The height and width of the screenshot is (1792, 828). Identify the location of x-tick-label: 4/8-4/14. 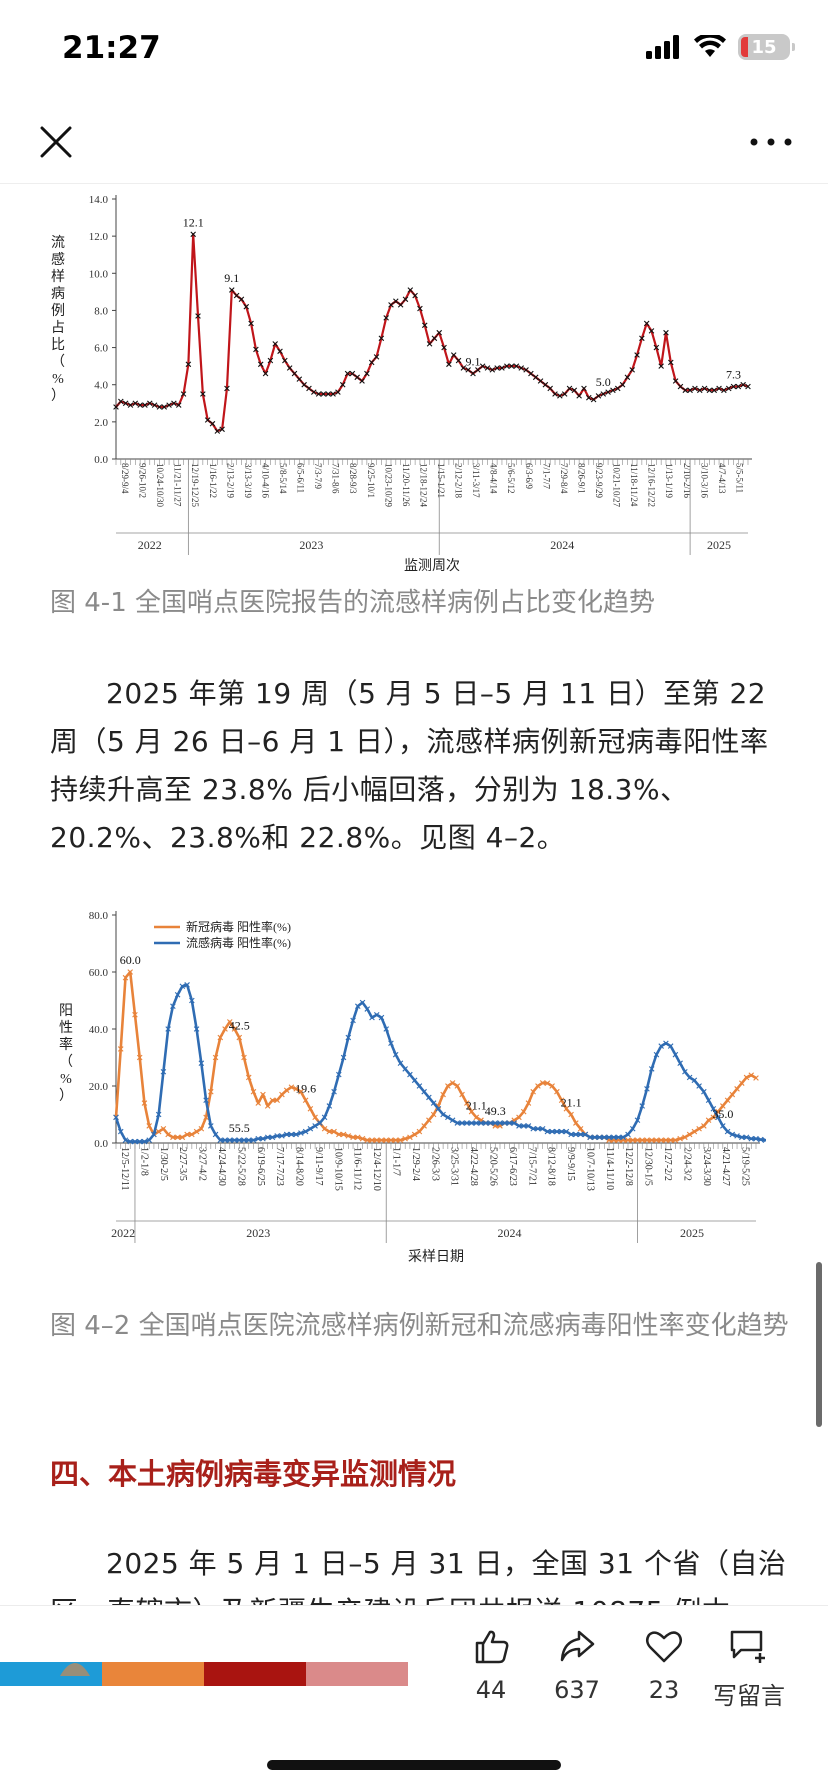
(494, 478).